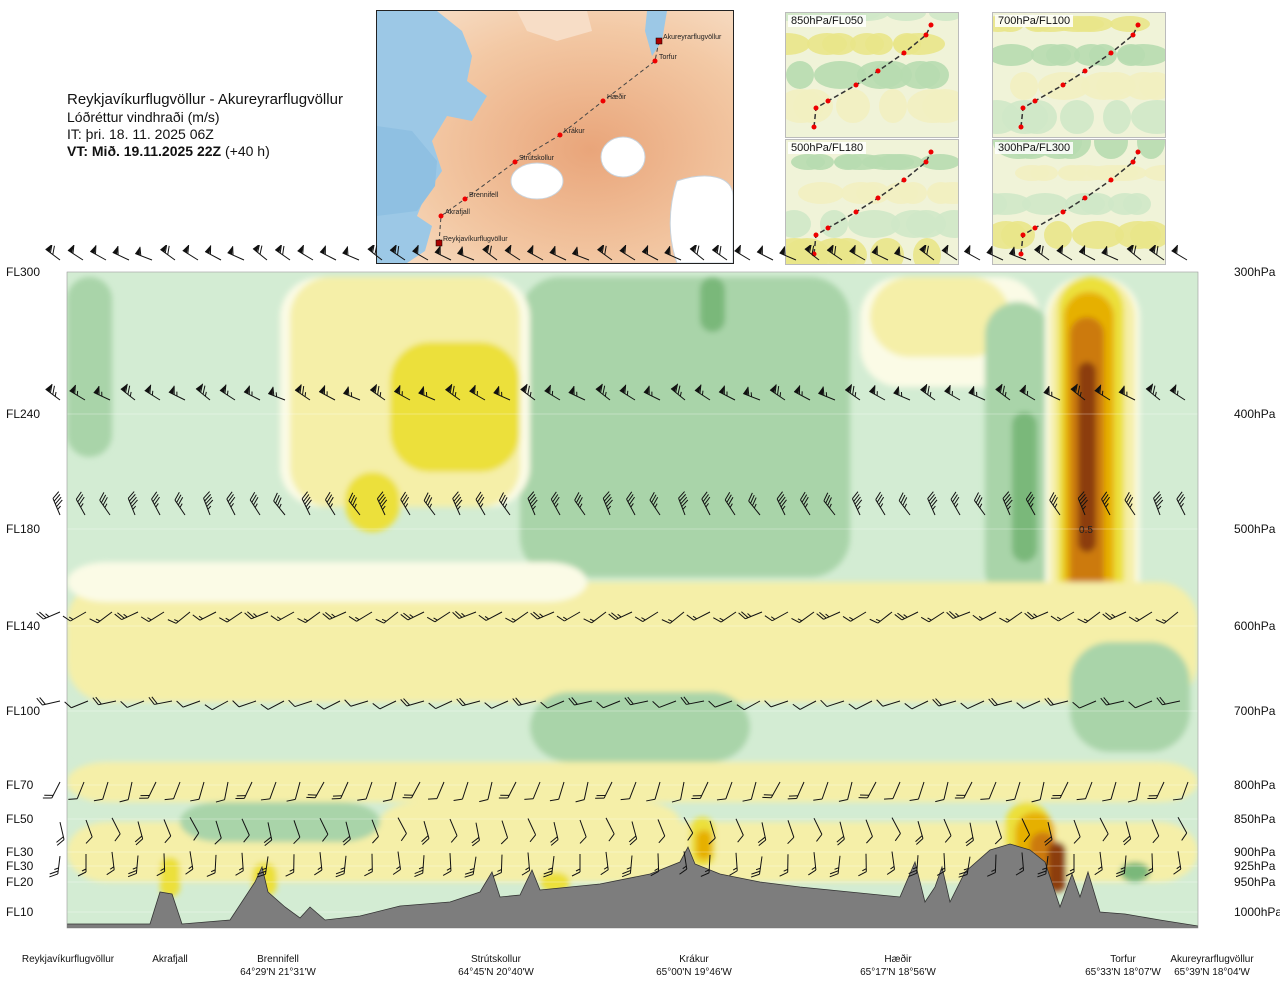 Image resolution: width=1280 pixels, height=985 pixels. What do you see at coordinates (144, 151) in the screenshot?
I see `valid-time-main: VT: Mið. 19.11.2025 22Z` at bounding box center [144, 151].